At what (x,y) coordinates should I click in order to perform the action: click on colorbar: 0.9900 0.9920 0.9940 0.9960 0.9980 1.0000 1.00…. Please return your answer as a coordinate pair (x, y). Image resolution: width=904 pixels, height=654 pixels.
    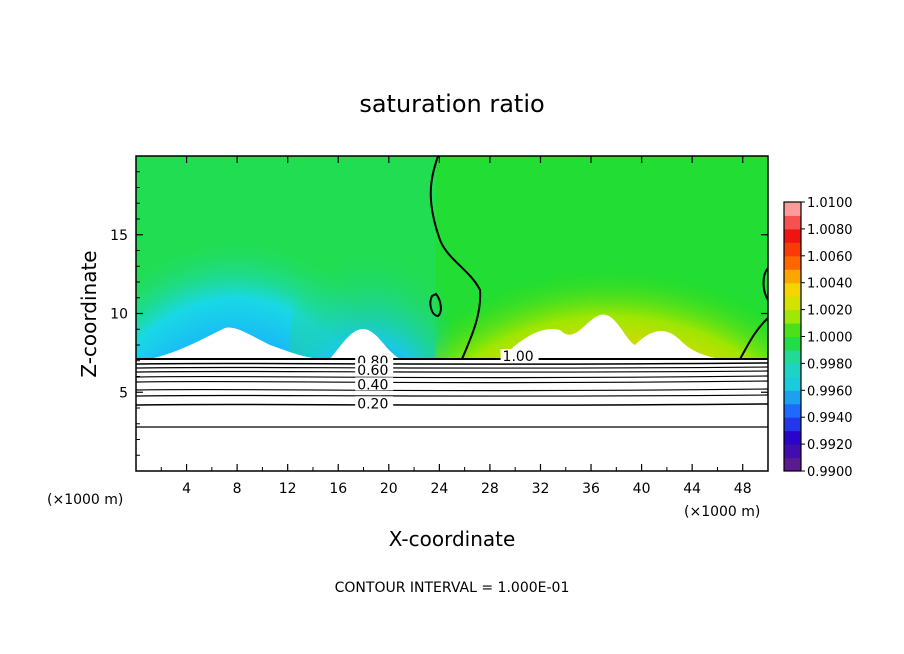
    Looking at the image, I should click on (818, 338).